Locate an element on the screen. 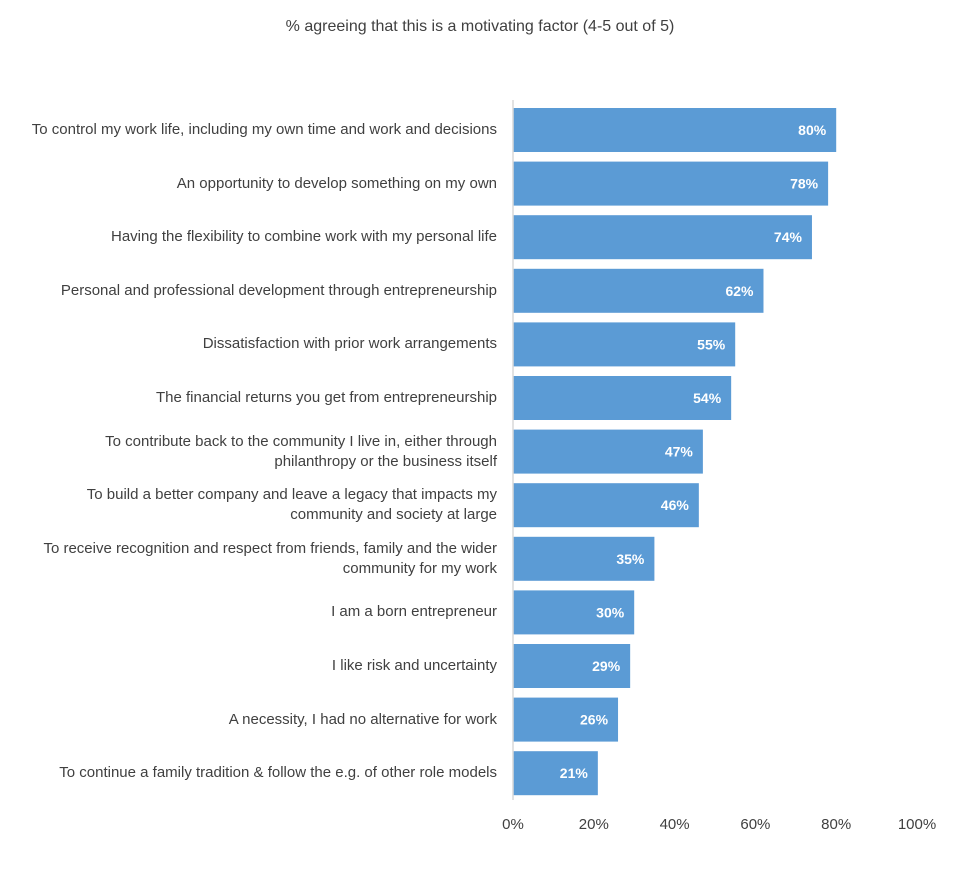 This screenshot has height=869, width=960. x-tick-label: 60% is located at coordinates (755, 824).